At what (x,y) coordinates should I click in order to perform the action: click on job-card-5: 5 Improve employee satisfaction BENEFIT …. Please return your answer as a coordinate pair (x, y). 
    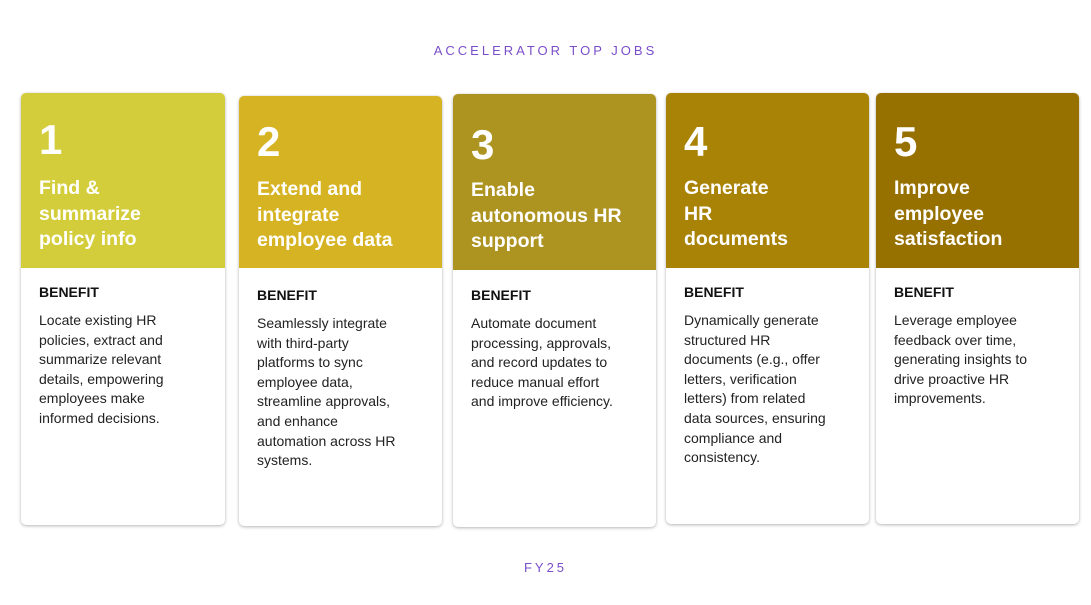
    Looking at the image, I should click on (977, 308).